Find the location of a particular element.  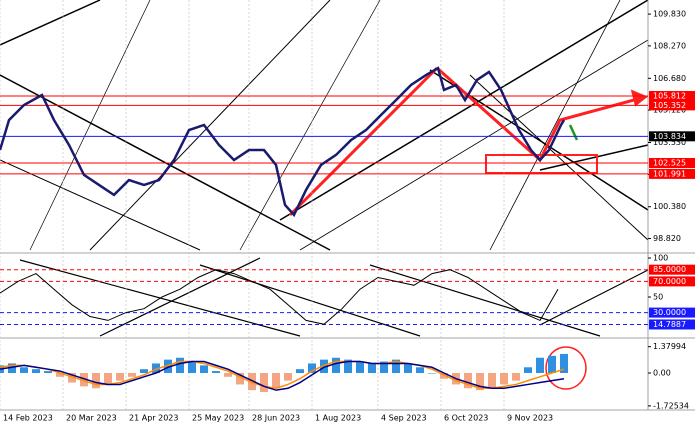

y-tick-label: 1.37994 is located at coordinates (669, 346).